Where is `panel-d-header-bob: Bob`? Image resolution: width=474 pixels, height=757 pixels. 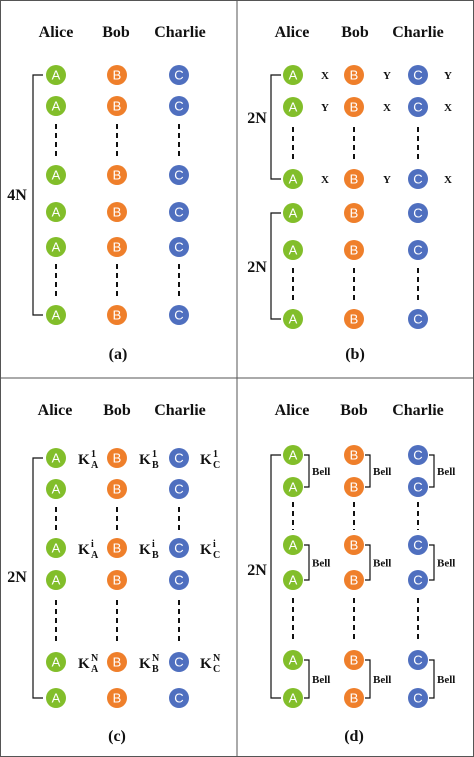
panel-d-header-bob: Bob is located at coordinates (354, 410).